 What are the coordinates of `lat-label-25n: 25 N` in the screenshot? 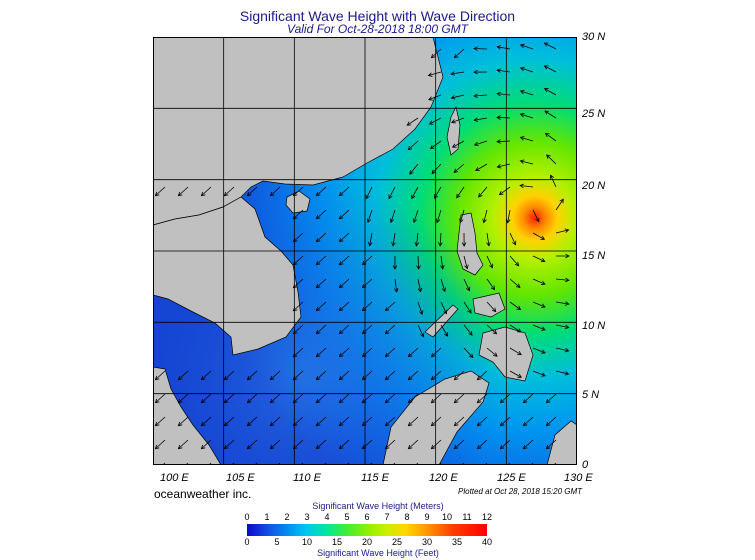 It's located at (594, 114).